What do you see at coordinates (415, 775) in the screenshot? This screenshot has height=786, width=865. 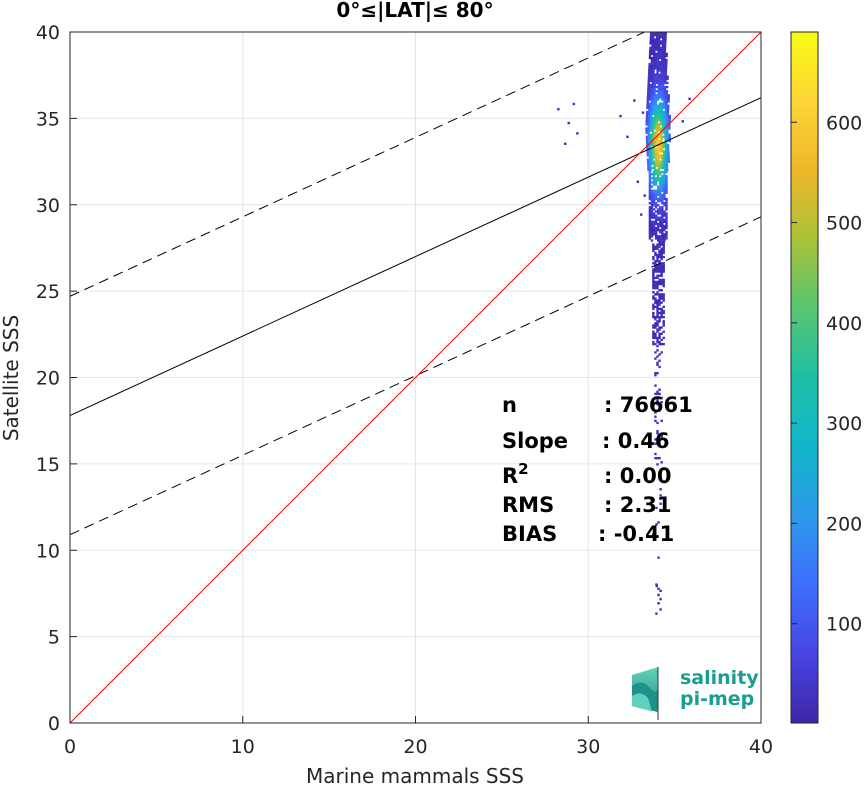 I see `x-axis-label: Marine mammals SSS` at bounding box center [415, 775].